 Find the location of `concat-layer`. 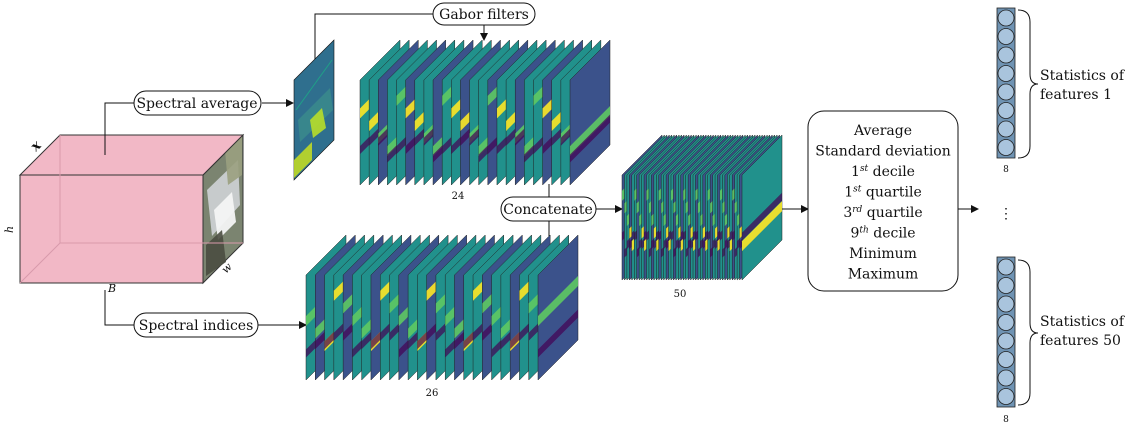

concat-layer is located at coordinates (762, 207).